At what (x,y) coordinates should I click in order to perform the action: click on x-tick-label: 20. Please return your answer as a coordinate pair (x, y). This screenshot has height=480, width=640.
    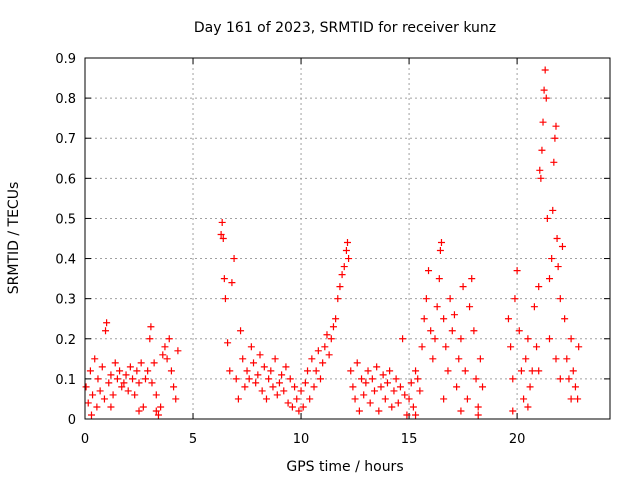
    Looking at the image, I should click on (517, 439).